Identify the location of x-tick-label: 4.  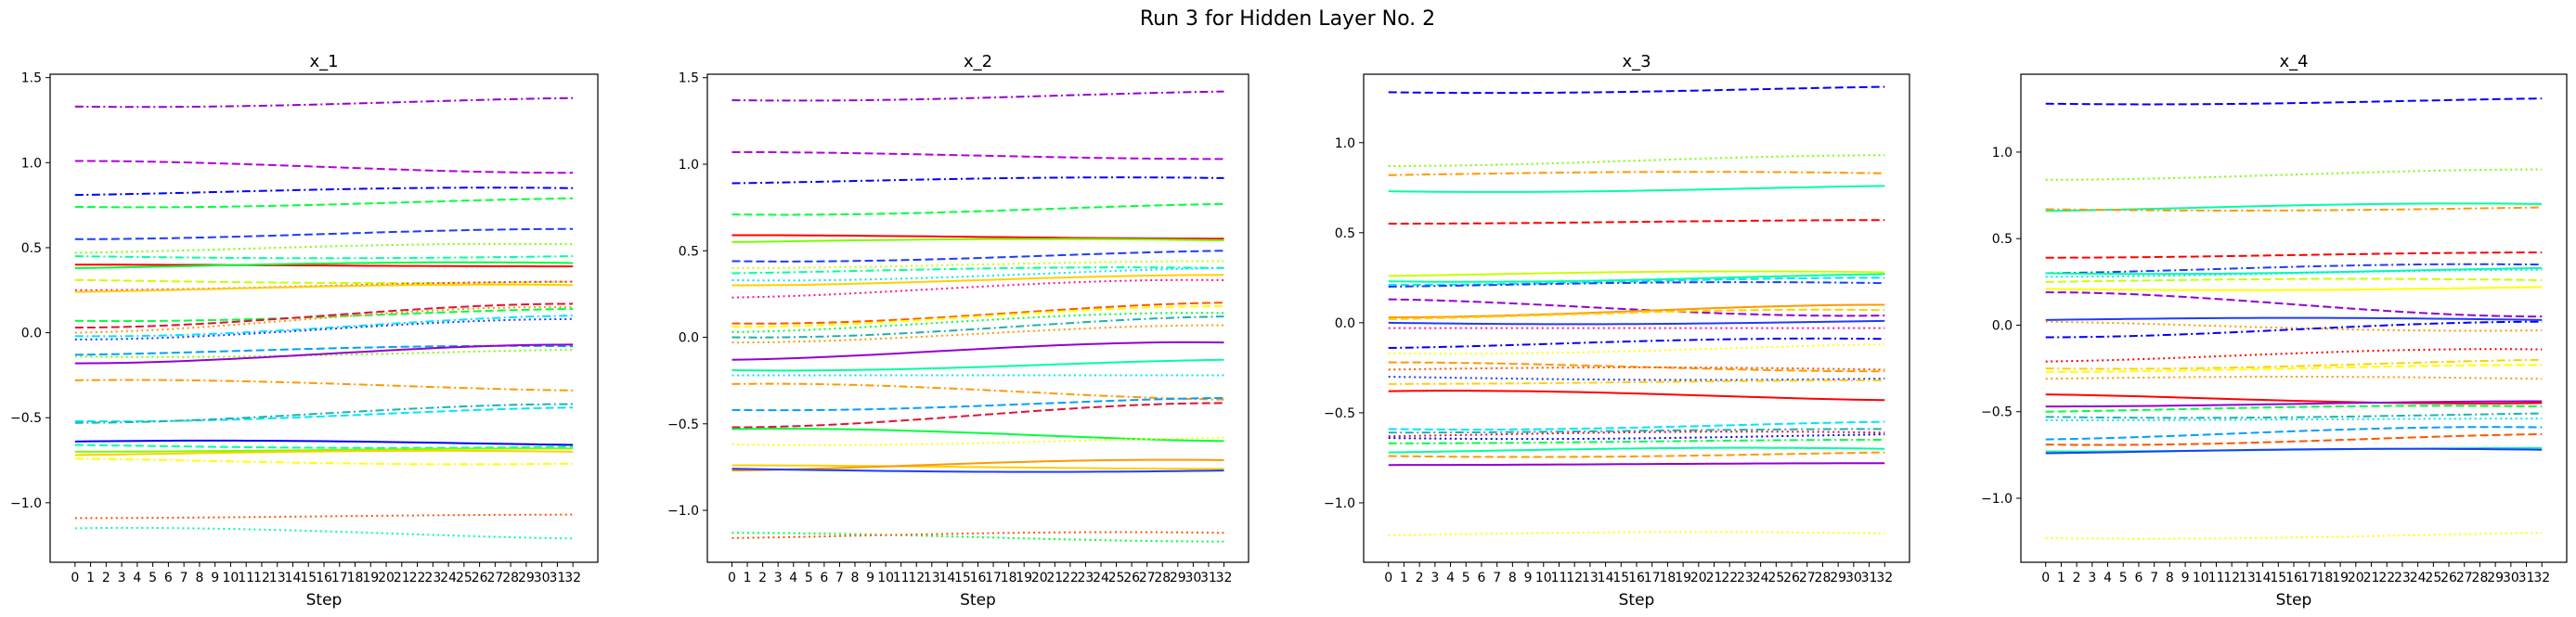
(2108, 578).